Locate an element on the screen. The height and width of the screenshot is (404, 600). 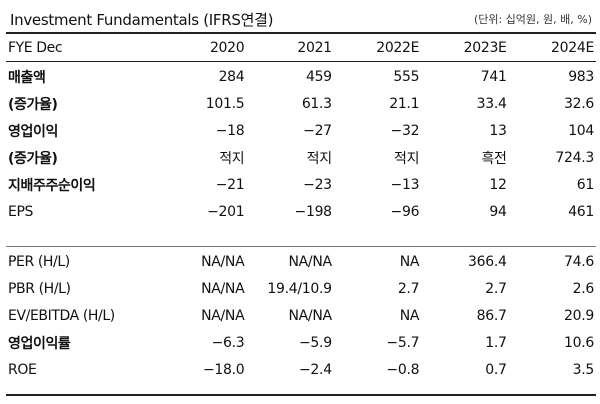
cell-value: 3.5 is located at coordinates (583, 369).